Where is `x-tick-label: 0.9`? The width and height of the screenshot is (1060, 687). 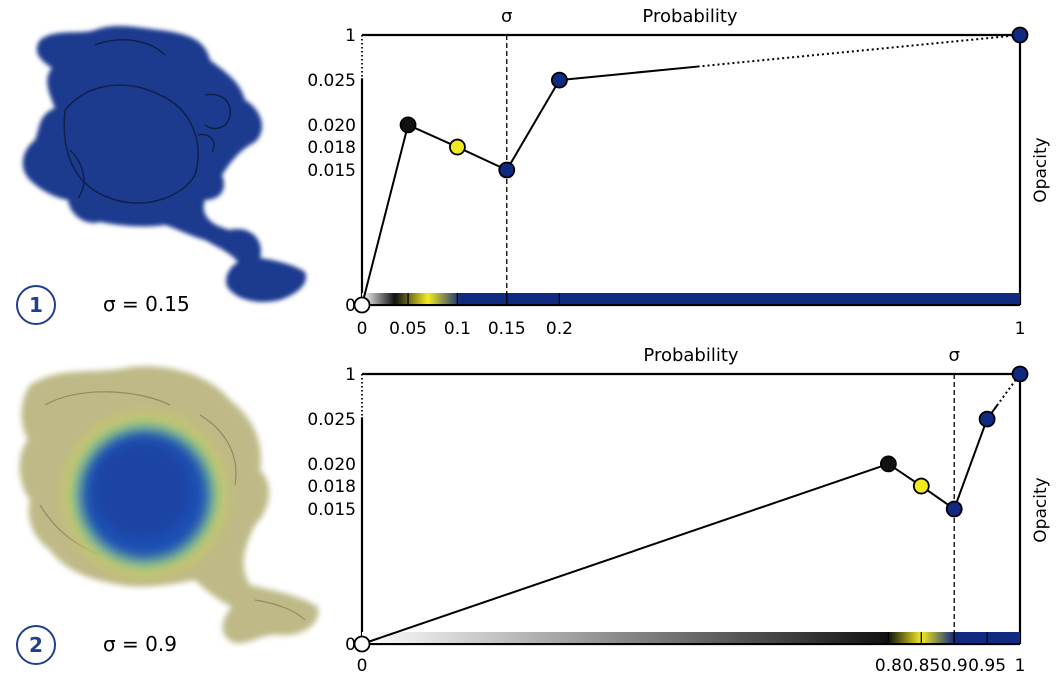 x-tick-label: 0.9 is located at coordinates (954, 666).